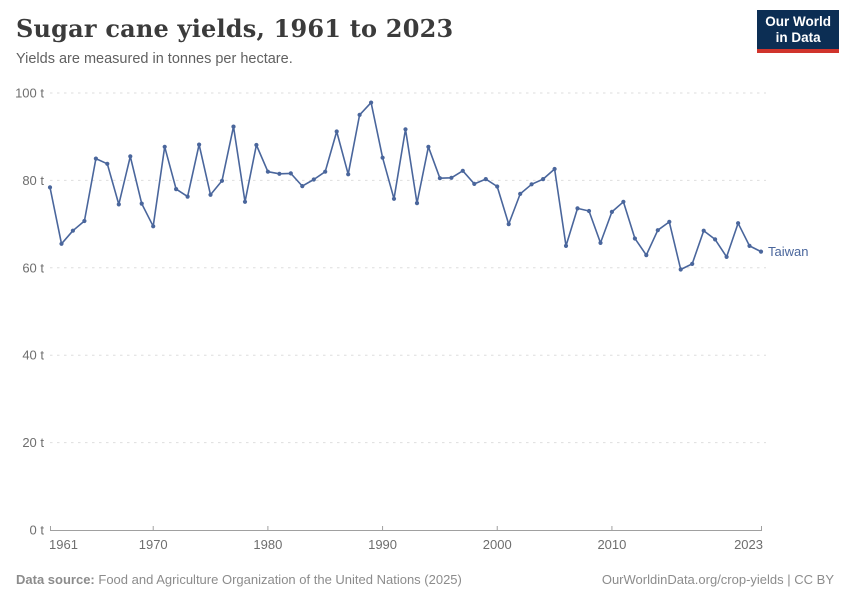 Image resolution: width=850 pixels, height=600 pixels. Describe the element at coordinates (176, 189) in the screenshot. I see `data-point-1972` at that location.